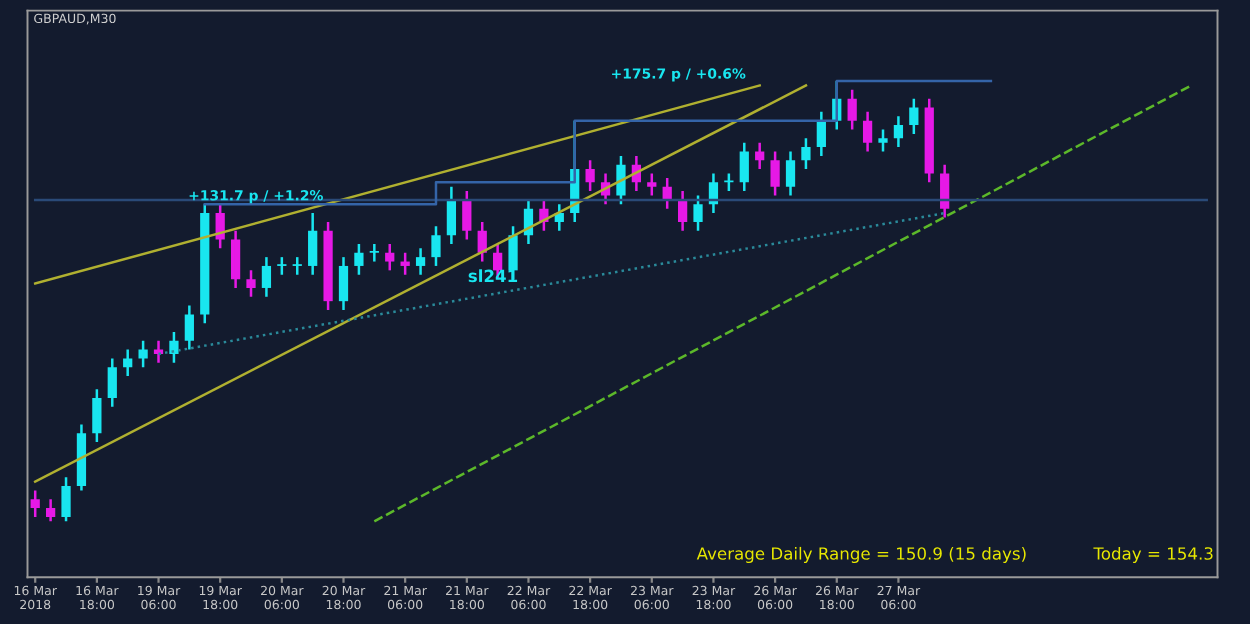 The width and height of the screenshot is (1250, 624). Describe the element at coordinates (1153, 555) in the screenshot. I see `text: Today = 154.3` at that location.